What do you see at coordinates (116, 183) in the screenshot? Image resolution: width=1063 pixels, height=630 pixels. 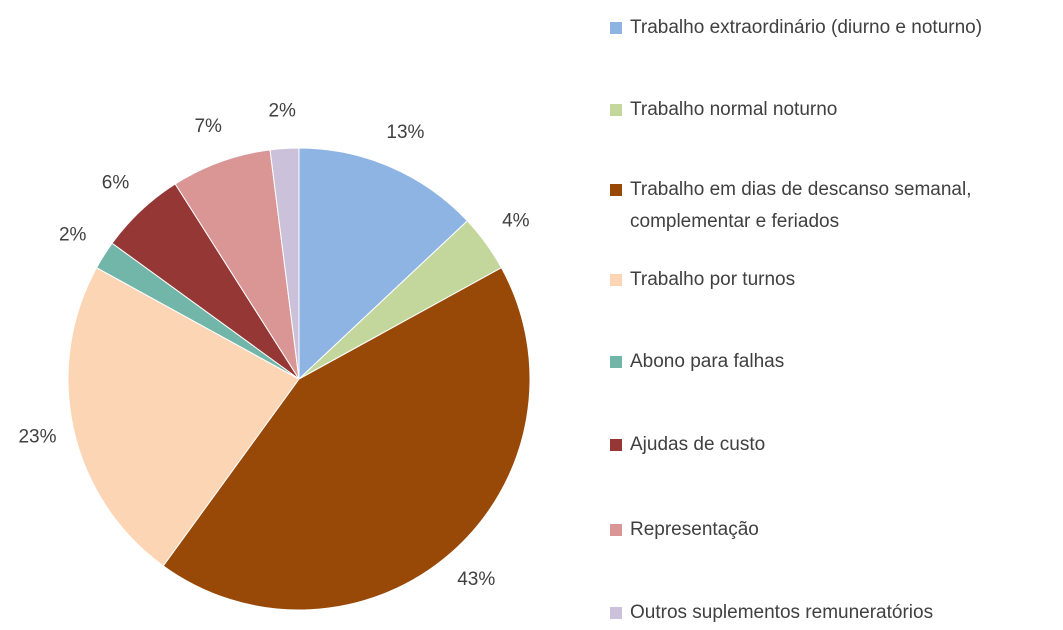 I see `data-label: 6%` at bounding box center [116, 183].